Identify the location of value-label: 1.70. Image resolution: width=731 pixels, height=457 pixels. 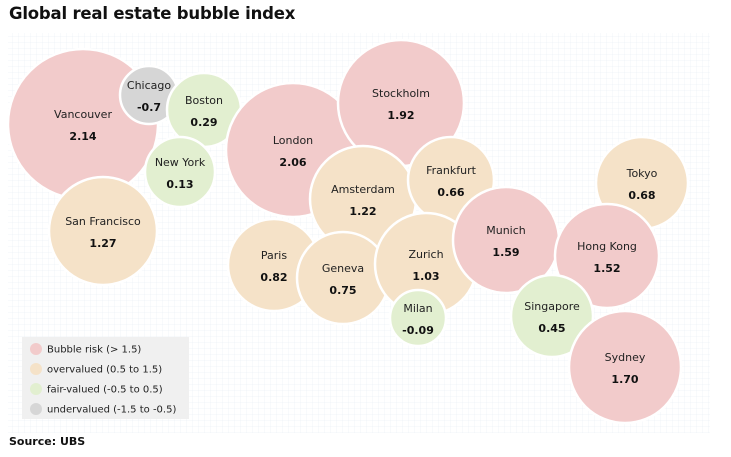
(624, 379).